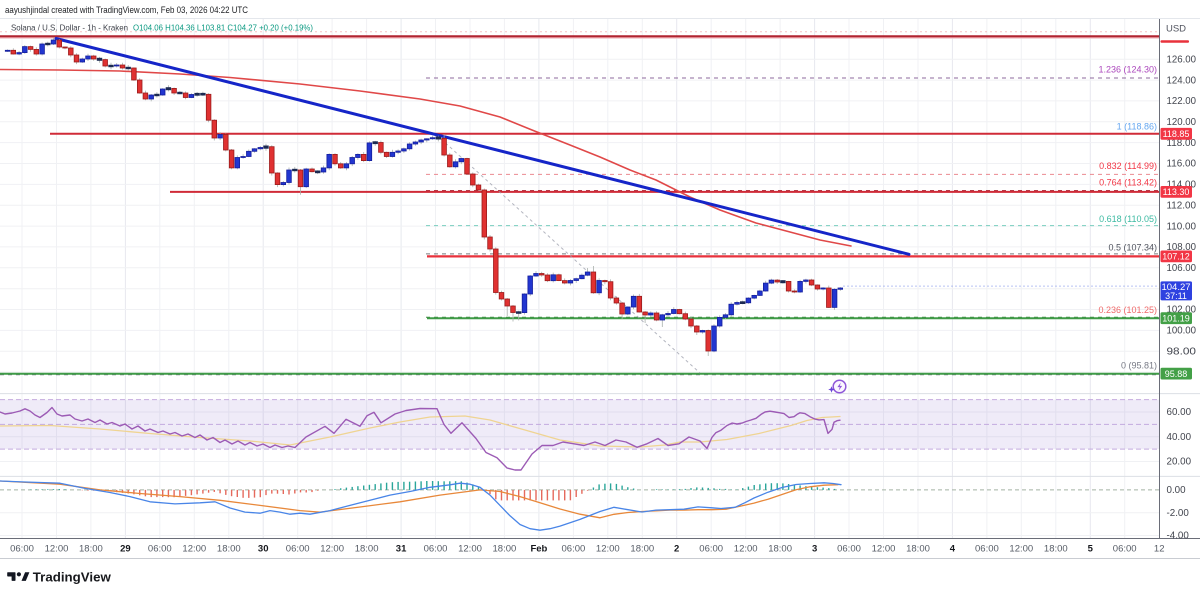 This screenshot has width=1200, height=597. Describe the element at coordinates (538, 549) in the screenshot. I see `svg-text: Feb` at that location.